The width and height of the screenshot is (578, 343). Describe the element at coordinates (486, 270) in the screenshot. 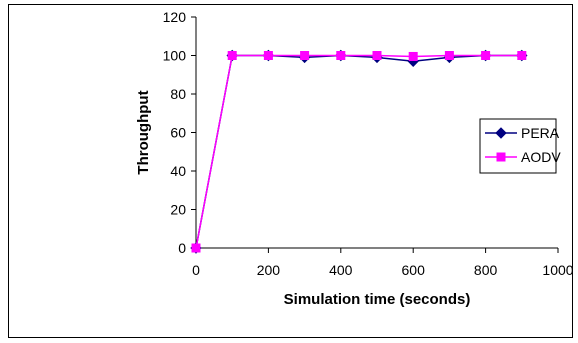

I see `x-tick-label: 800` at that location.